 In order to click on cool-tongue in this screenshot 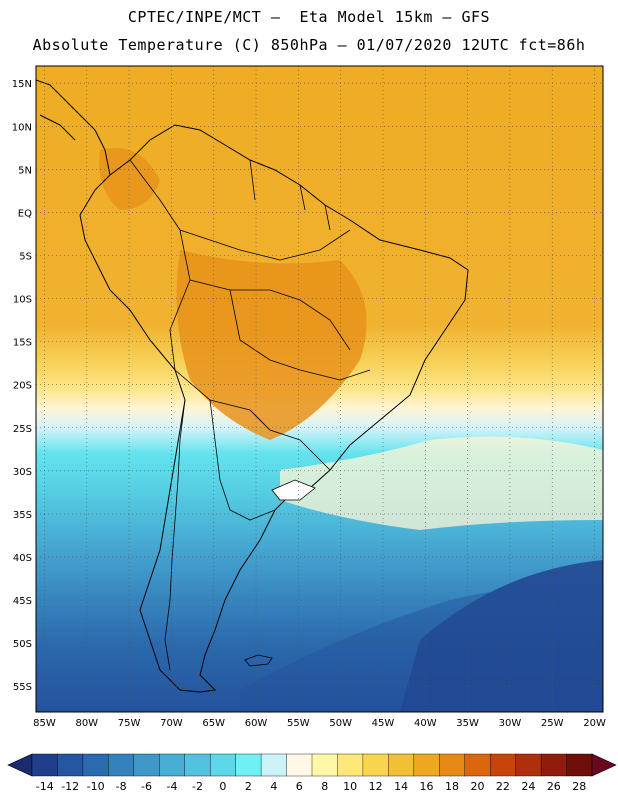, I will do `click(441, 483)`.